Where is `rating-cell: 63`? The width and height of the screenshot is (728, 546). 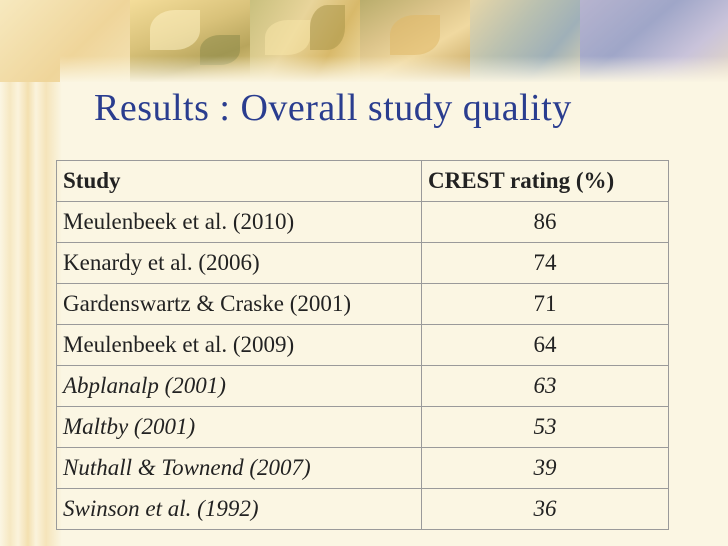
rating-cell: 63 is located at coordinates (545, 386).